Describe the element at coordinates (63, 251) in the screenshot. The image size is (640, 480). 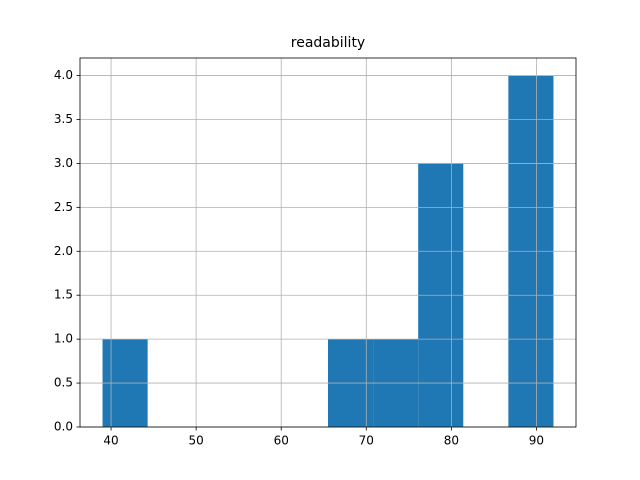
I see `y-tick-label: 2.0` at that location.